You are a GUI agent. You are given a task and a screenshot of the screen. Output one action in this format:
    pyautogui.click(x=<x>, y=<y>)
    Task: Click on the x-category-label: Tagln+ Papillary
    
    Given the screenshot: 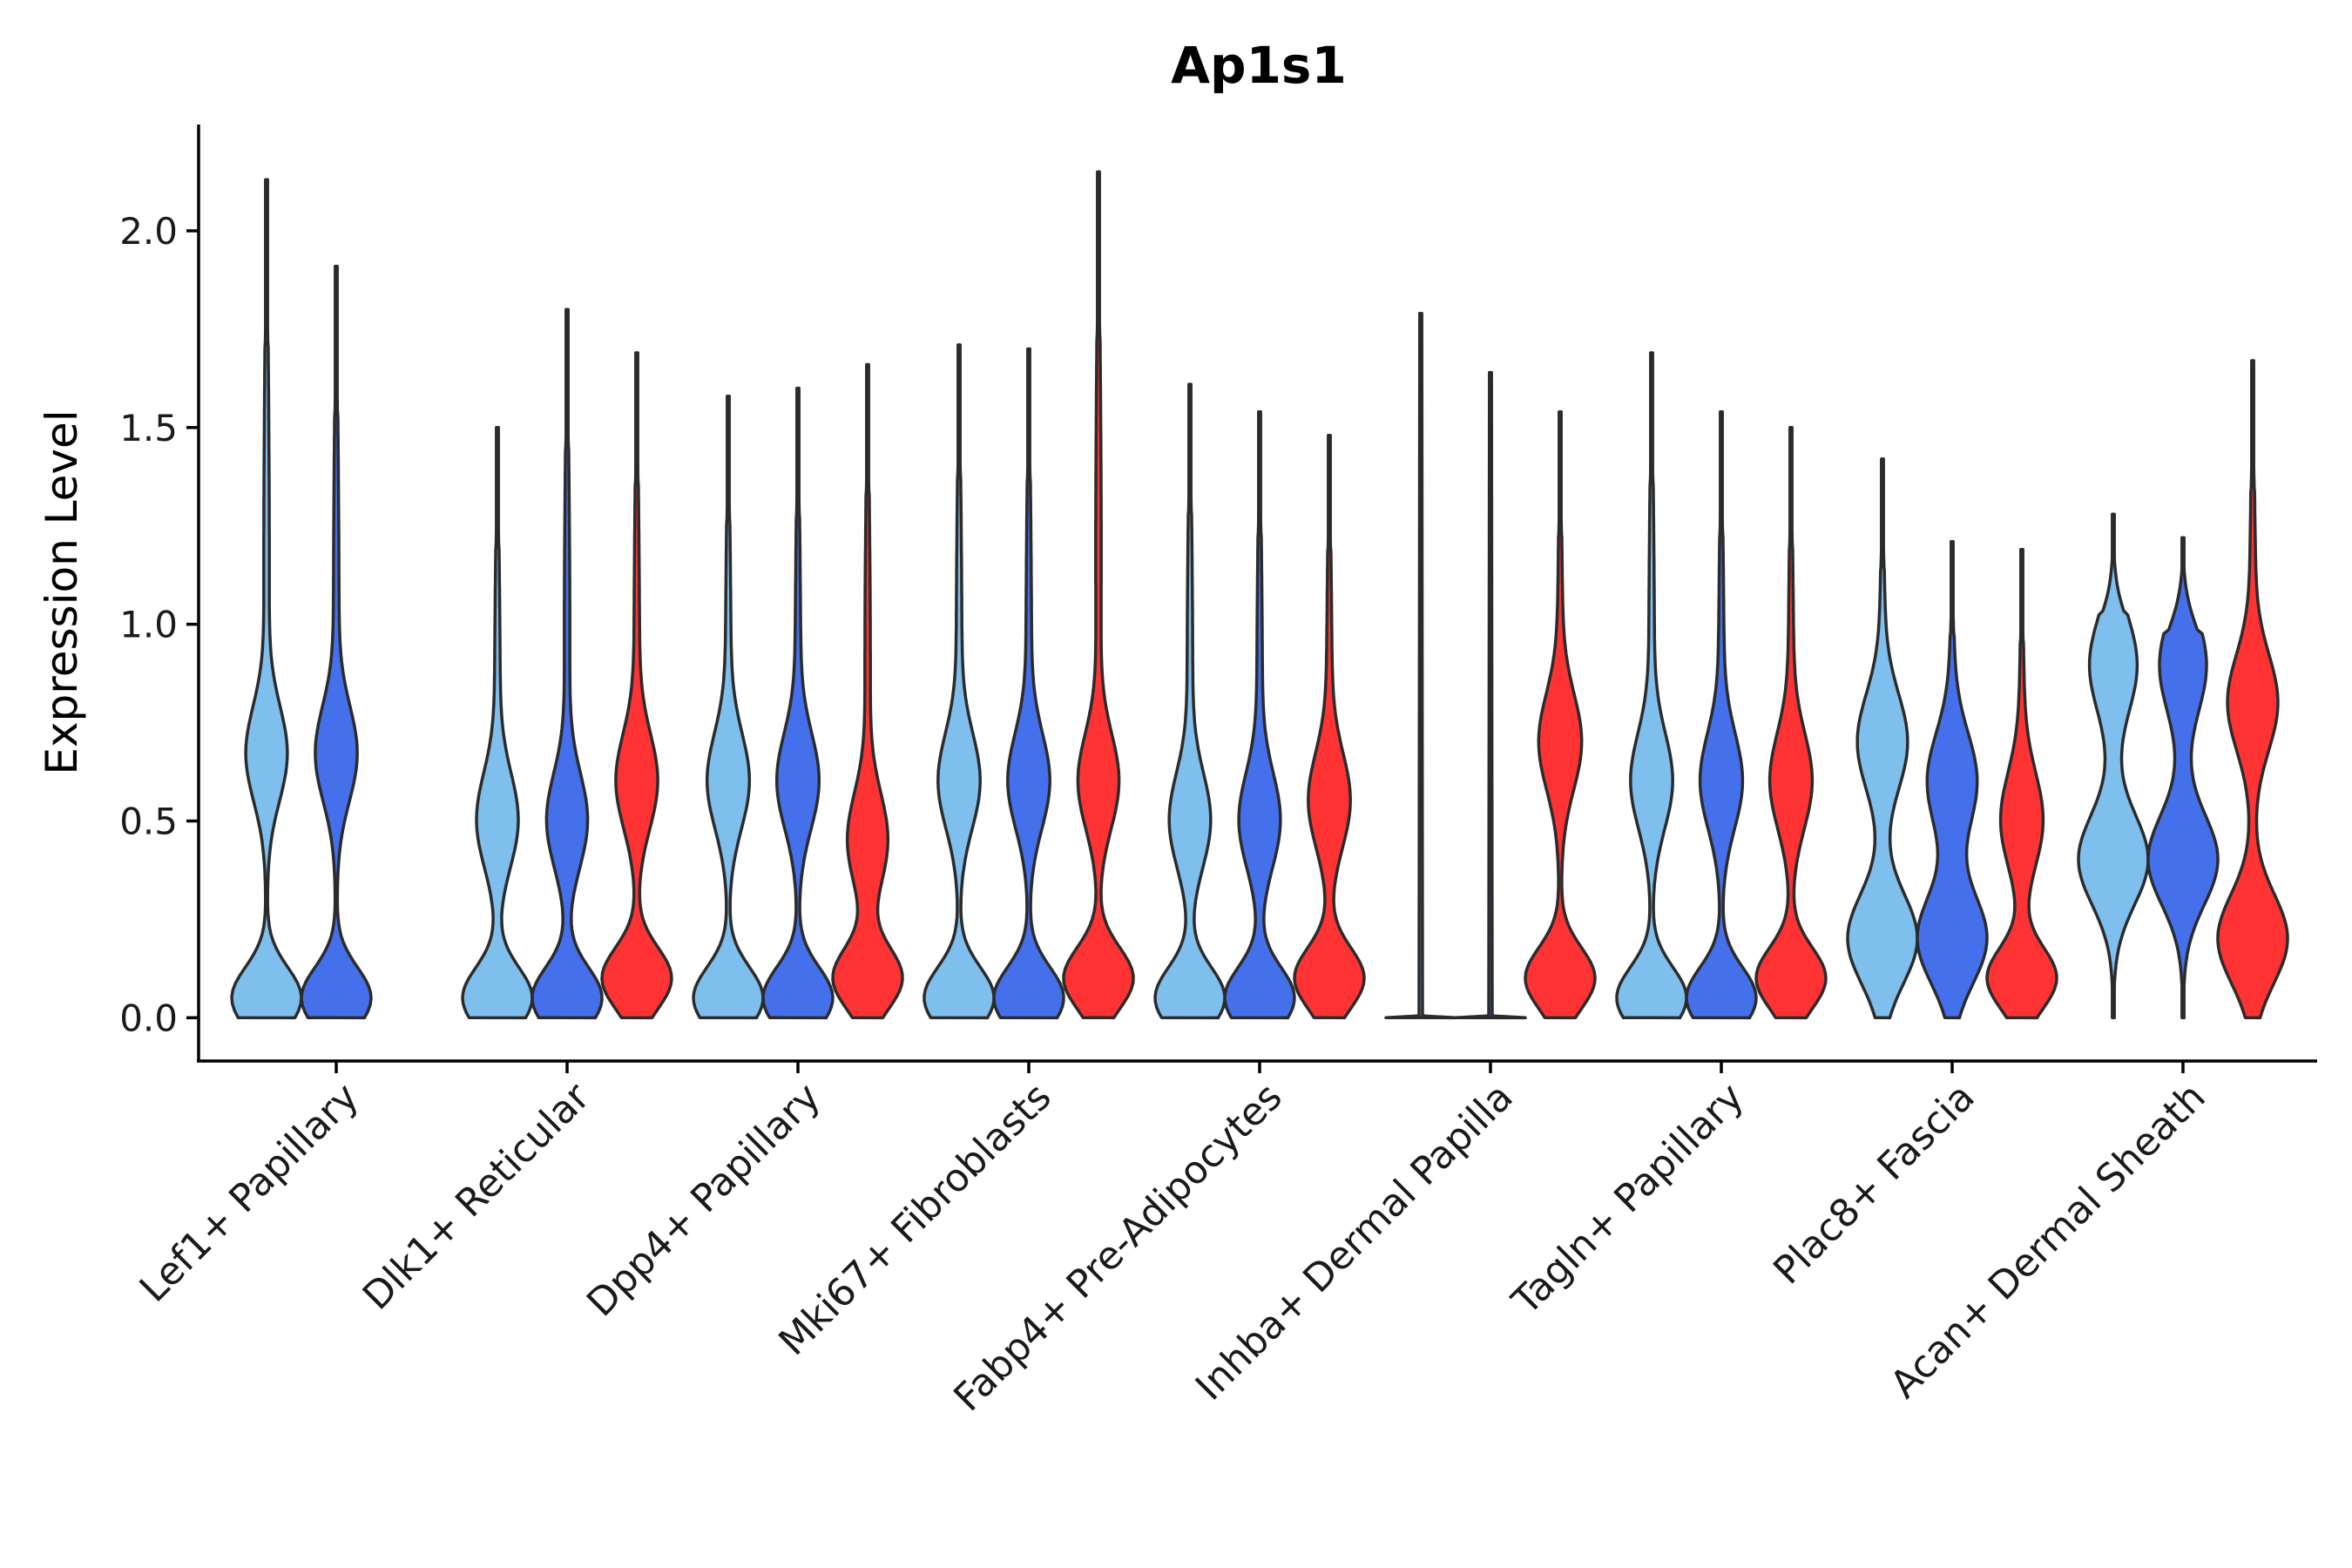 What is the action you would take?
    pyautogui.click(x=1628, y=1199)
    